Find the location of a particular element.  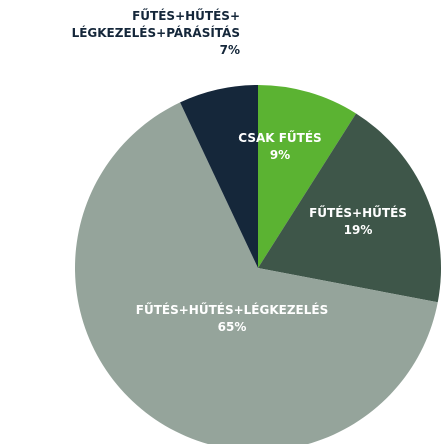

slice-label: FŰTÉS+HŰTÉS+ LÉGKEZELÉS+PÁRÁSÍTÁS 7% is located at coordinates (156, 33).